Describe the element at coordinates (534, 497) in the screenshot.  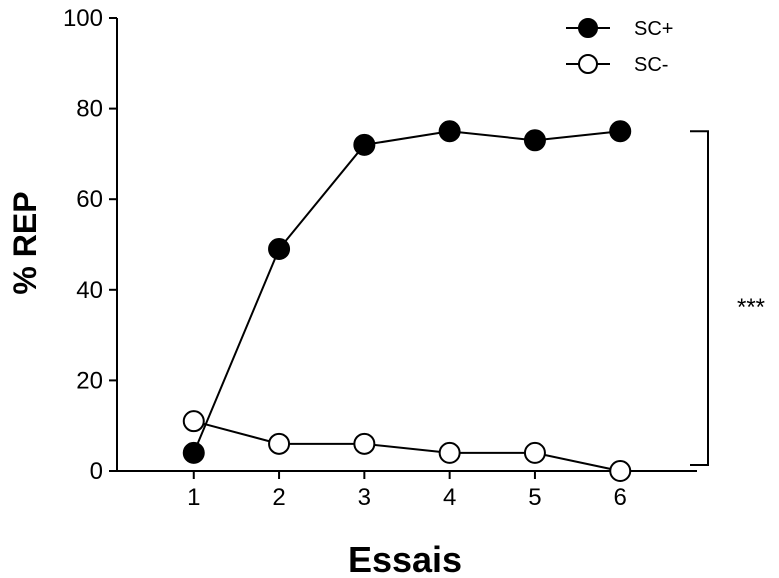
I see `x-tick-label-5: 5` at that location.